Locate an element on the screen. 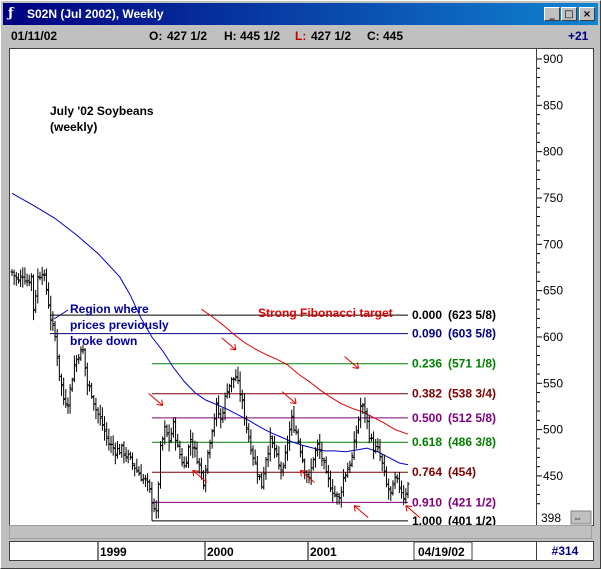 The width and height of the screenshot is (601, 569). y-tick-label: 700 is located at coordinates (553, 244).